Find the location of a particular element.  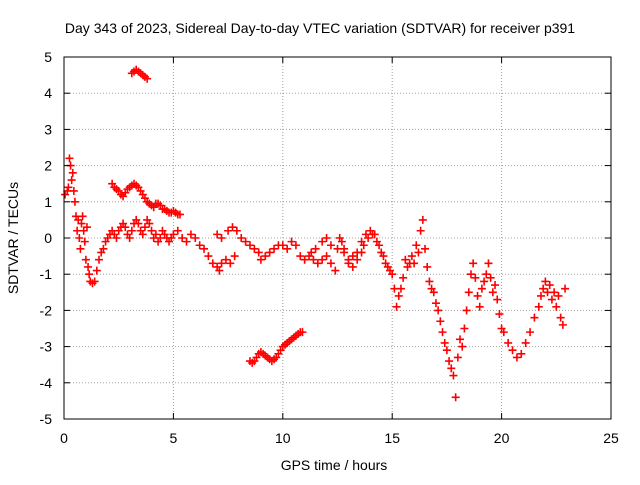

y-tick-label: -5 is located at coordinates (46, 419).